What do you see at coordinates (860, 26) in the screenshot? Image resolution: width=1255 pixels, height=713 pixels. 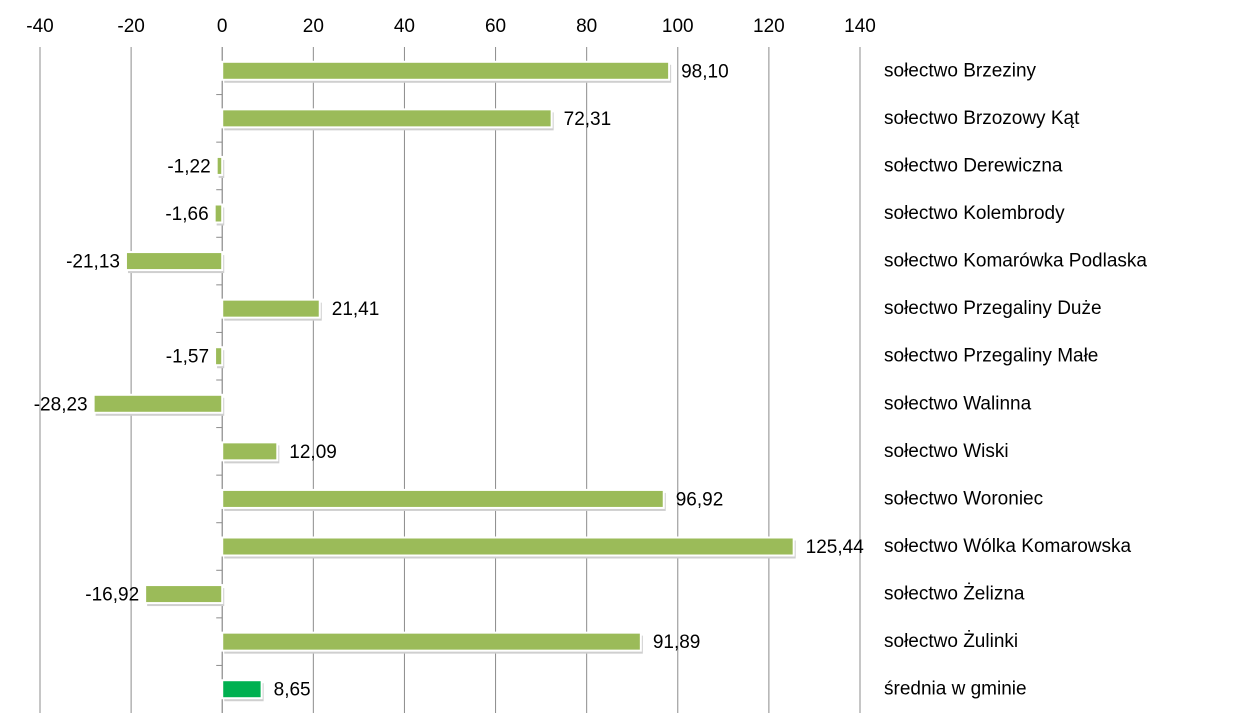 I see `x-tick-label-9: 140` at bounding box center [860, 26].